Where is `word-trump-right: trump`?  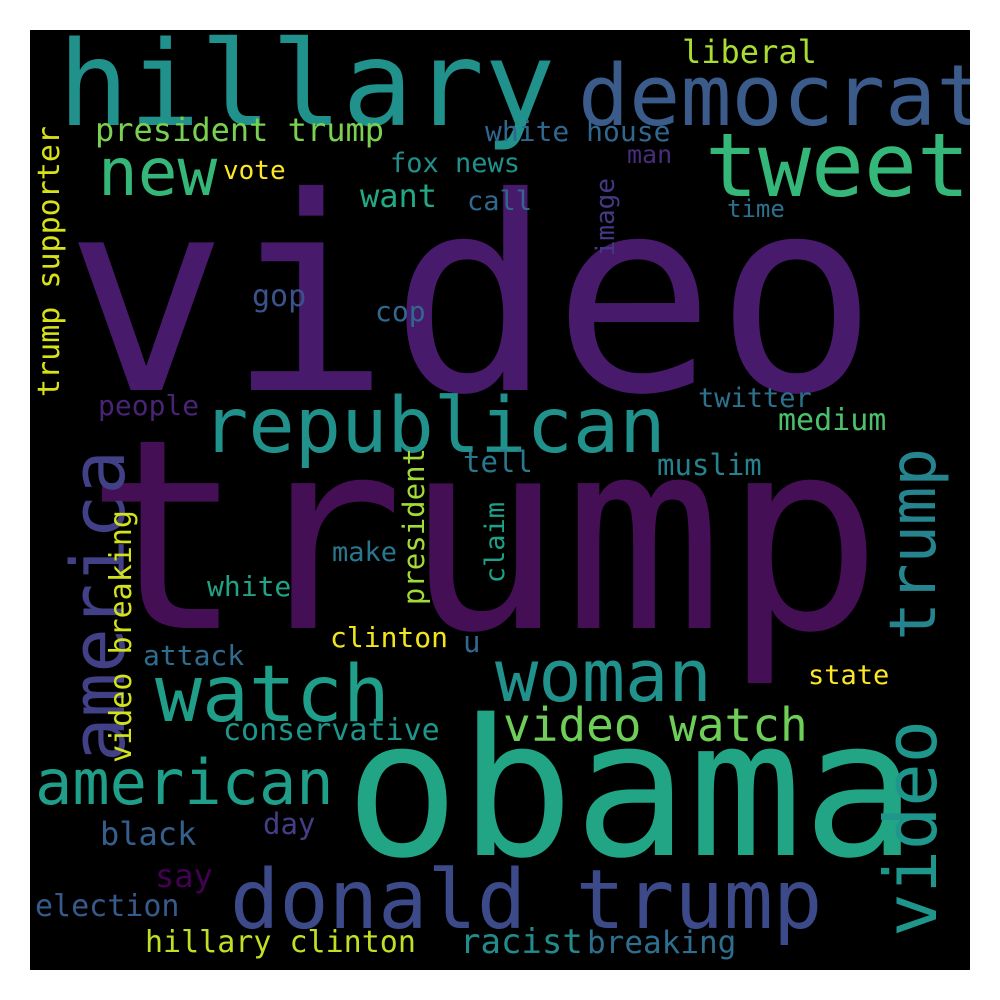
word-trump-right: trump is located at coordinates (914, 544).